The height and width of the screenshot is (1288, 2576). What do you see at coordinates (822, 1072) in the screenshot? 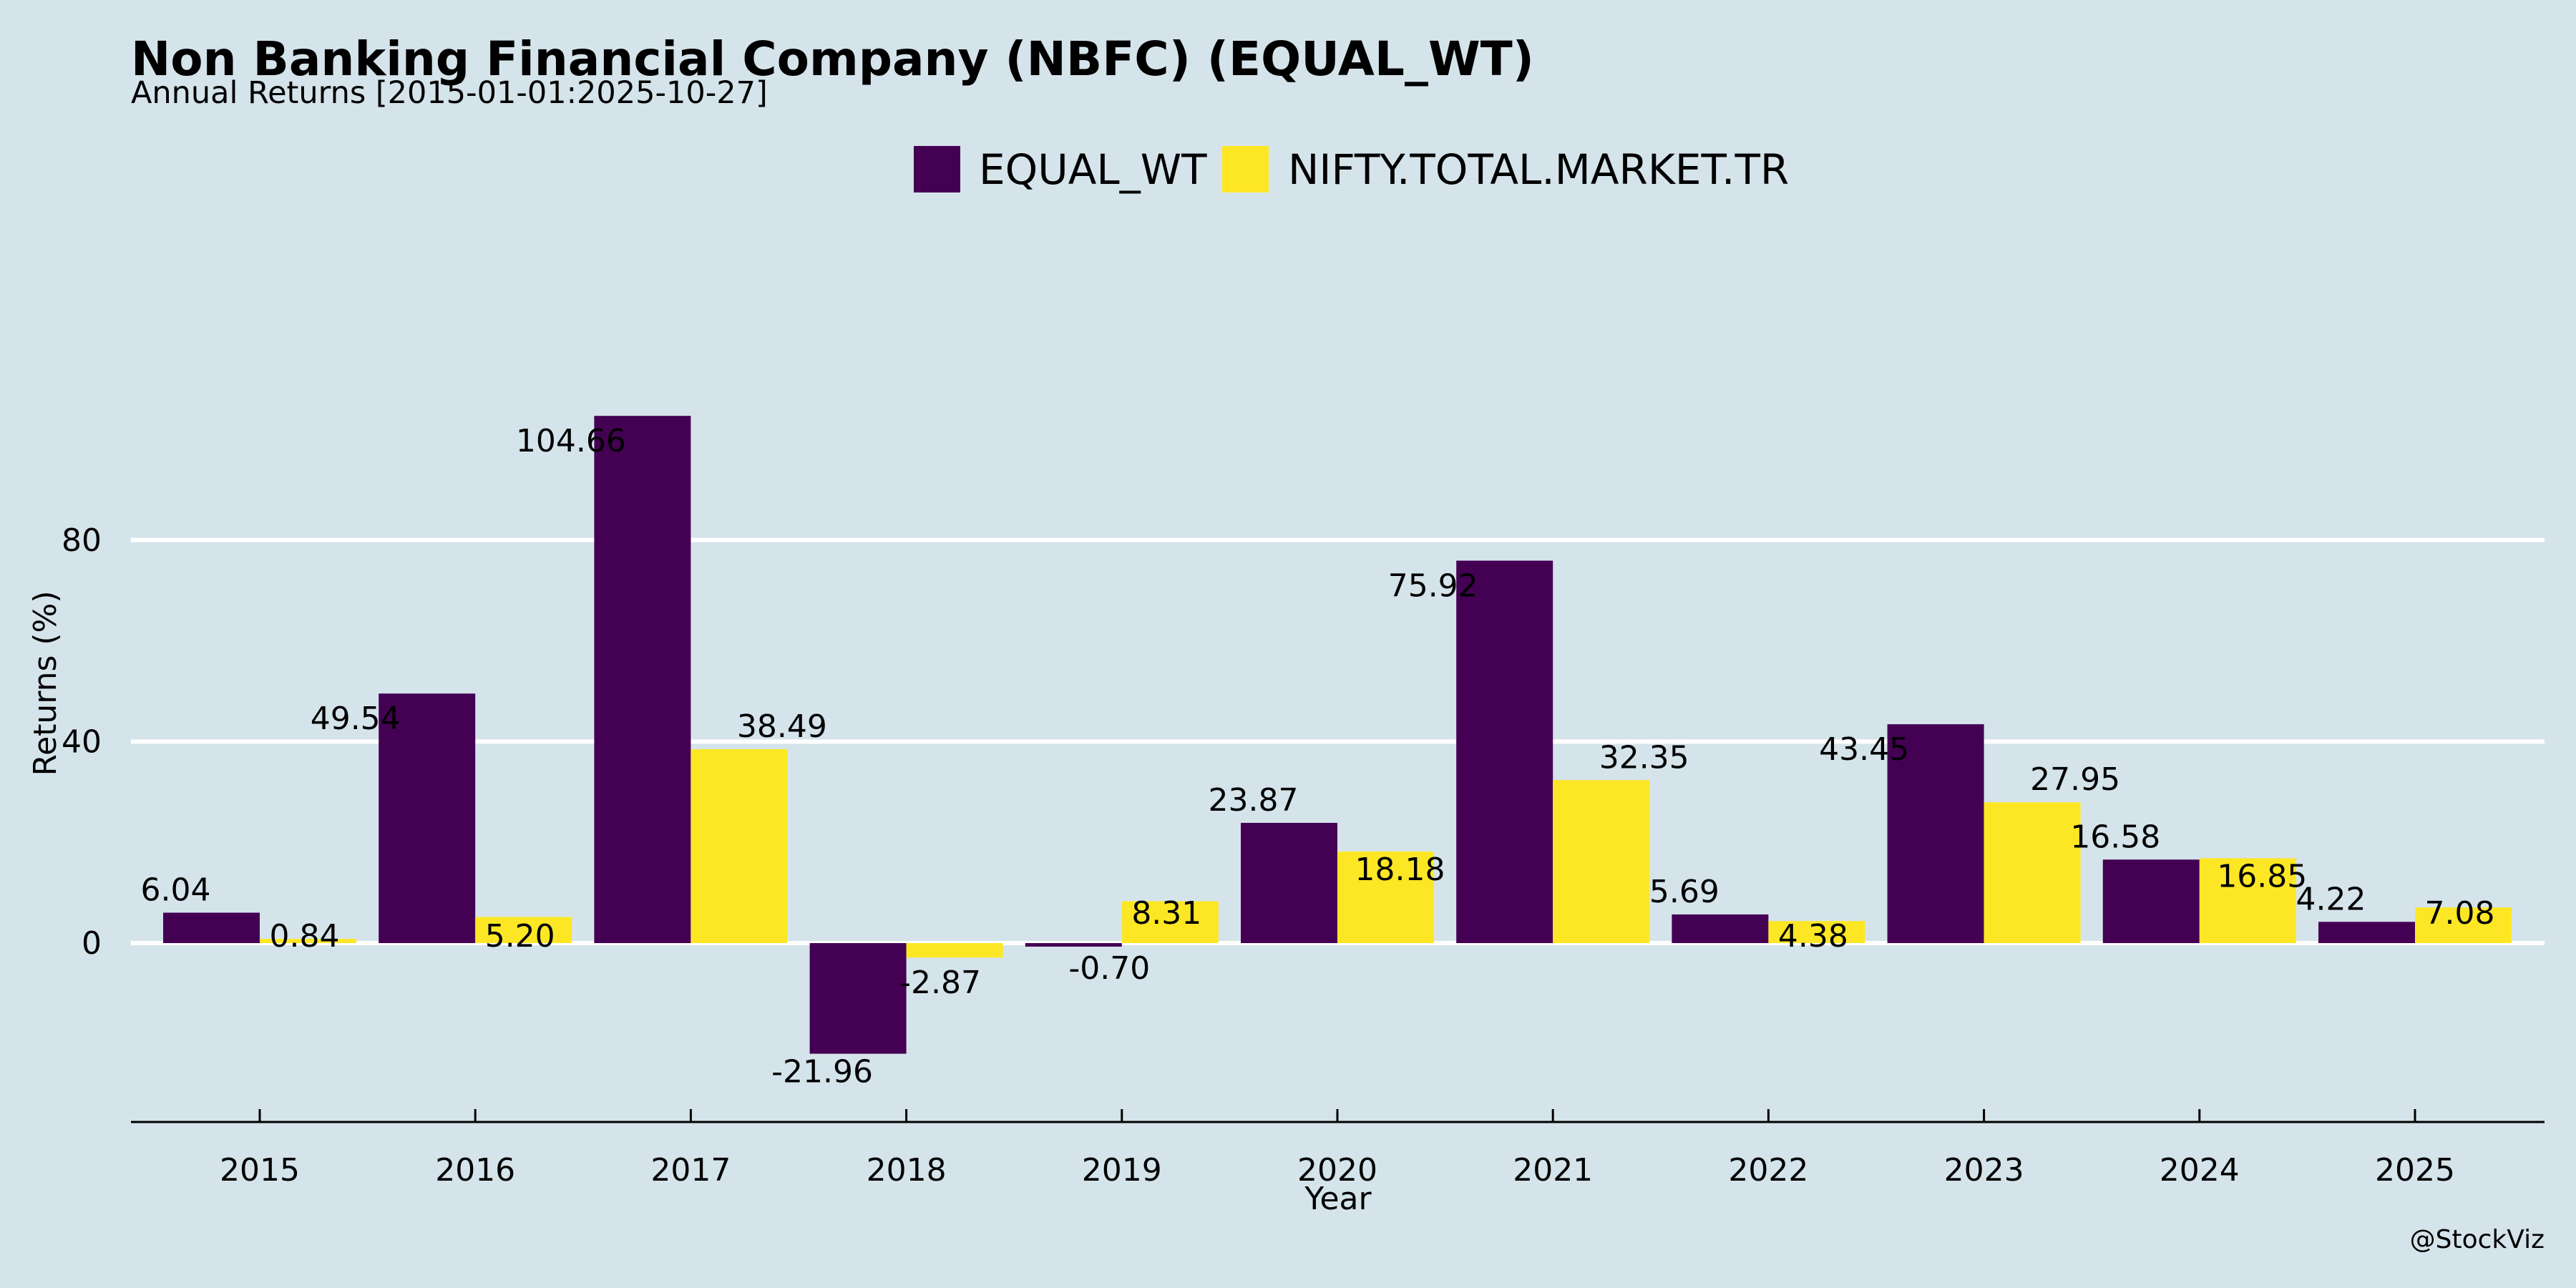
I see `data-label-equal-wt-2018: -21.96` at bounding box center [822, 1072].